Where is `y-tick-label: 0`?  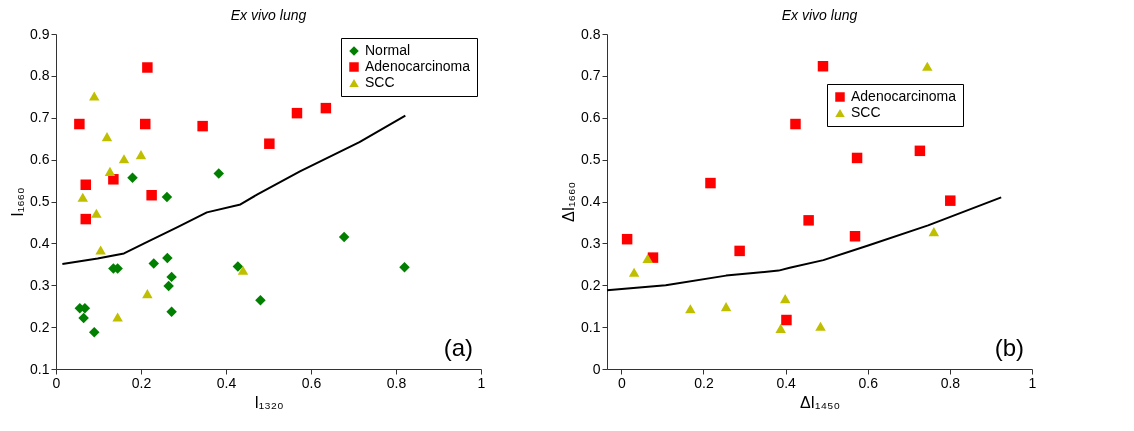
y-tick-label: 0 is located at coordinates (596, 368).